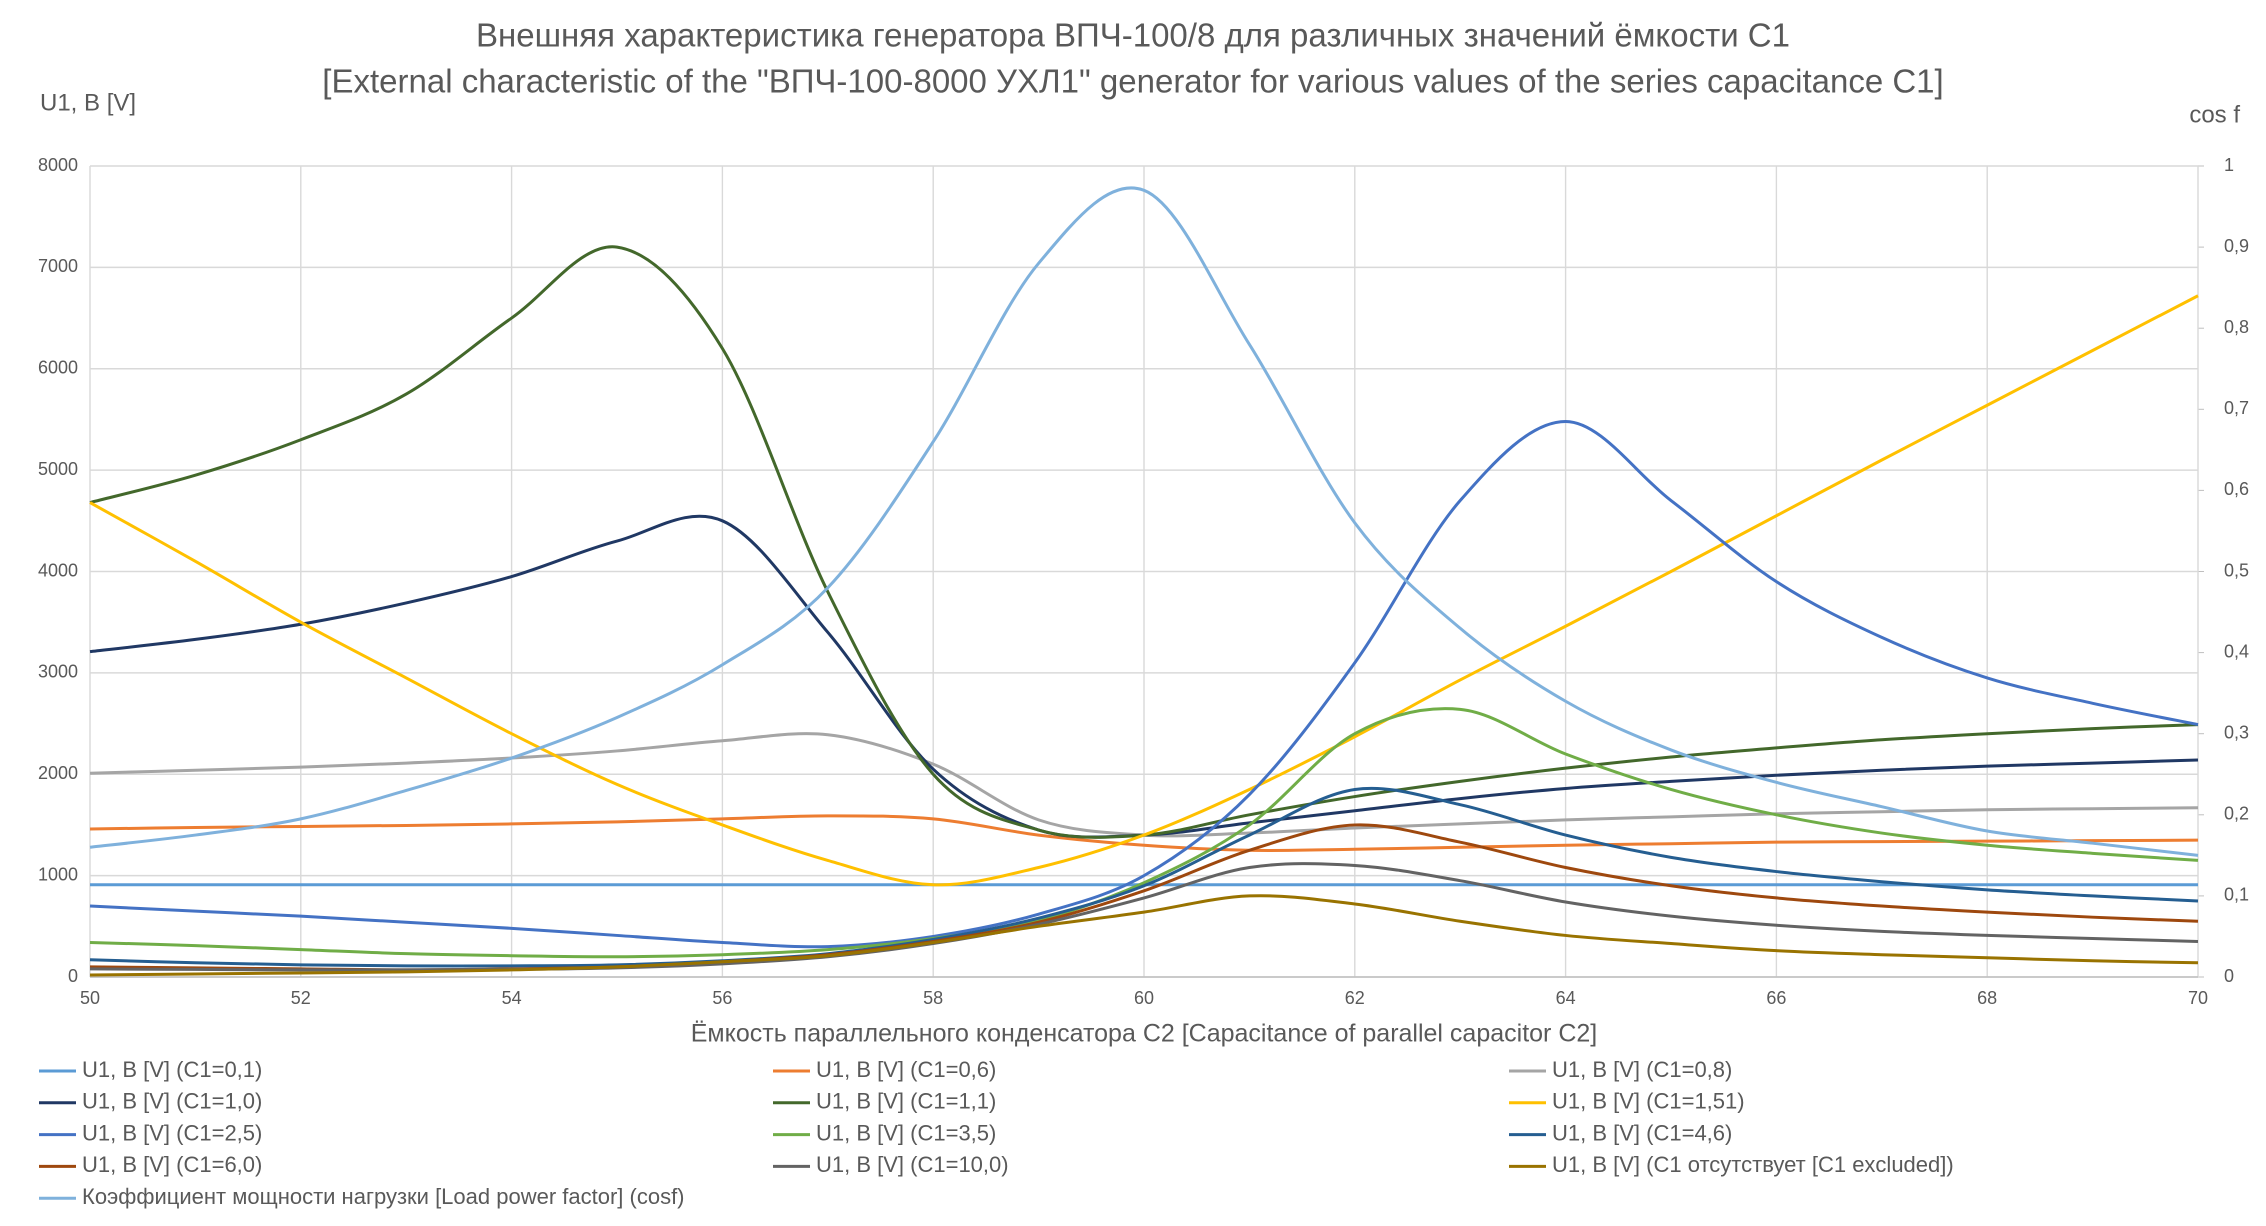 The image size is (2266, 1226). What do you see at coordinates (1753, 1164) in the screenshot?
I see `legend-label: U1, В [V] (C1 отсутствует [C1 excluded])` at bounding box center [1753, 1164].